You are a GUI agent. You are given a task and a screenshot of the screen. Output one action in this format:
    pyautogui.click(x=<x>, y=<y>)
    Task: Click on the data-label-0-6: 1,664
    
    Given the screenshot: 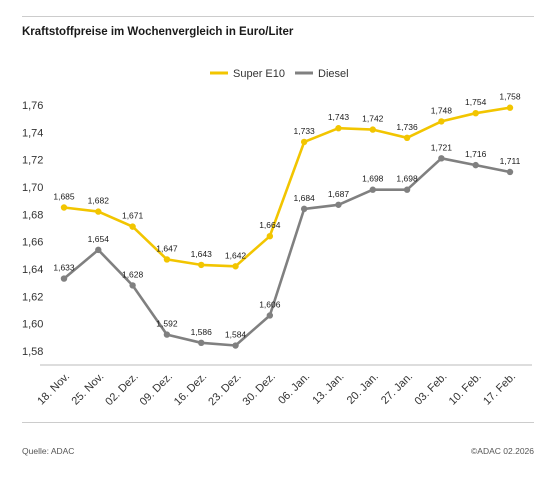 What is the action you would take?
    pyautogui.click(x=270, y=225)
    